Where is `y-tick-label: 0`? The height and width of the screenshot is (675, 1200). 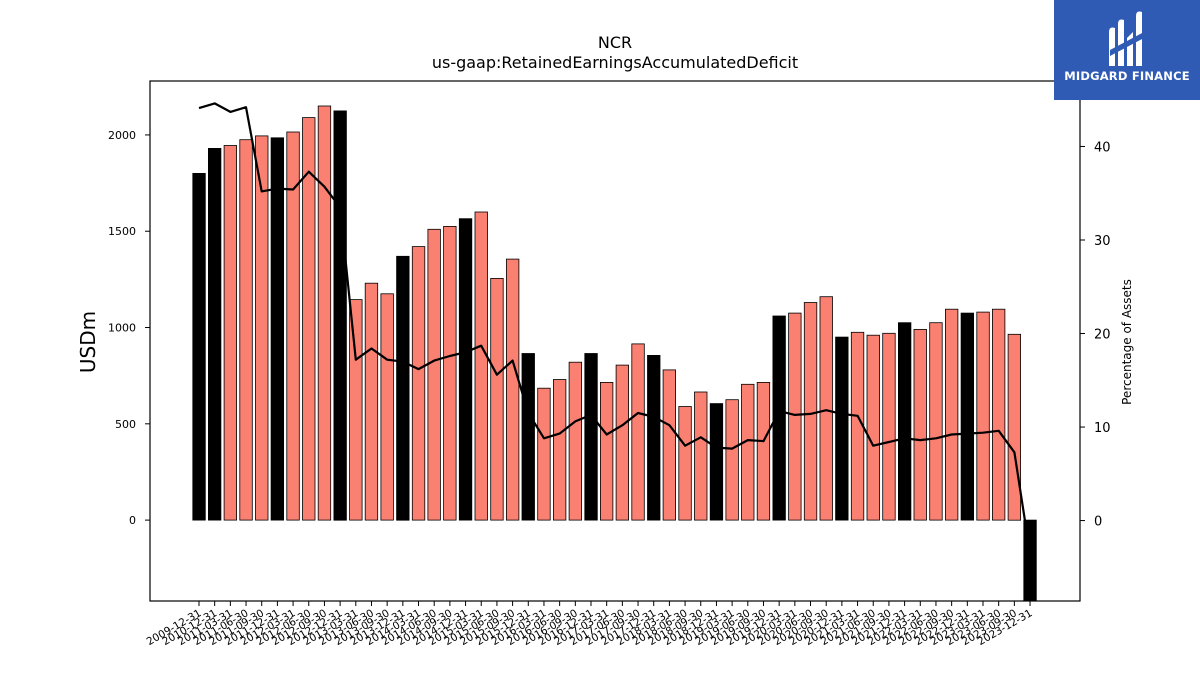
y-tick-label: 0 is located at coordinates (132, 520).